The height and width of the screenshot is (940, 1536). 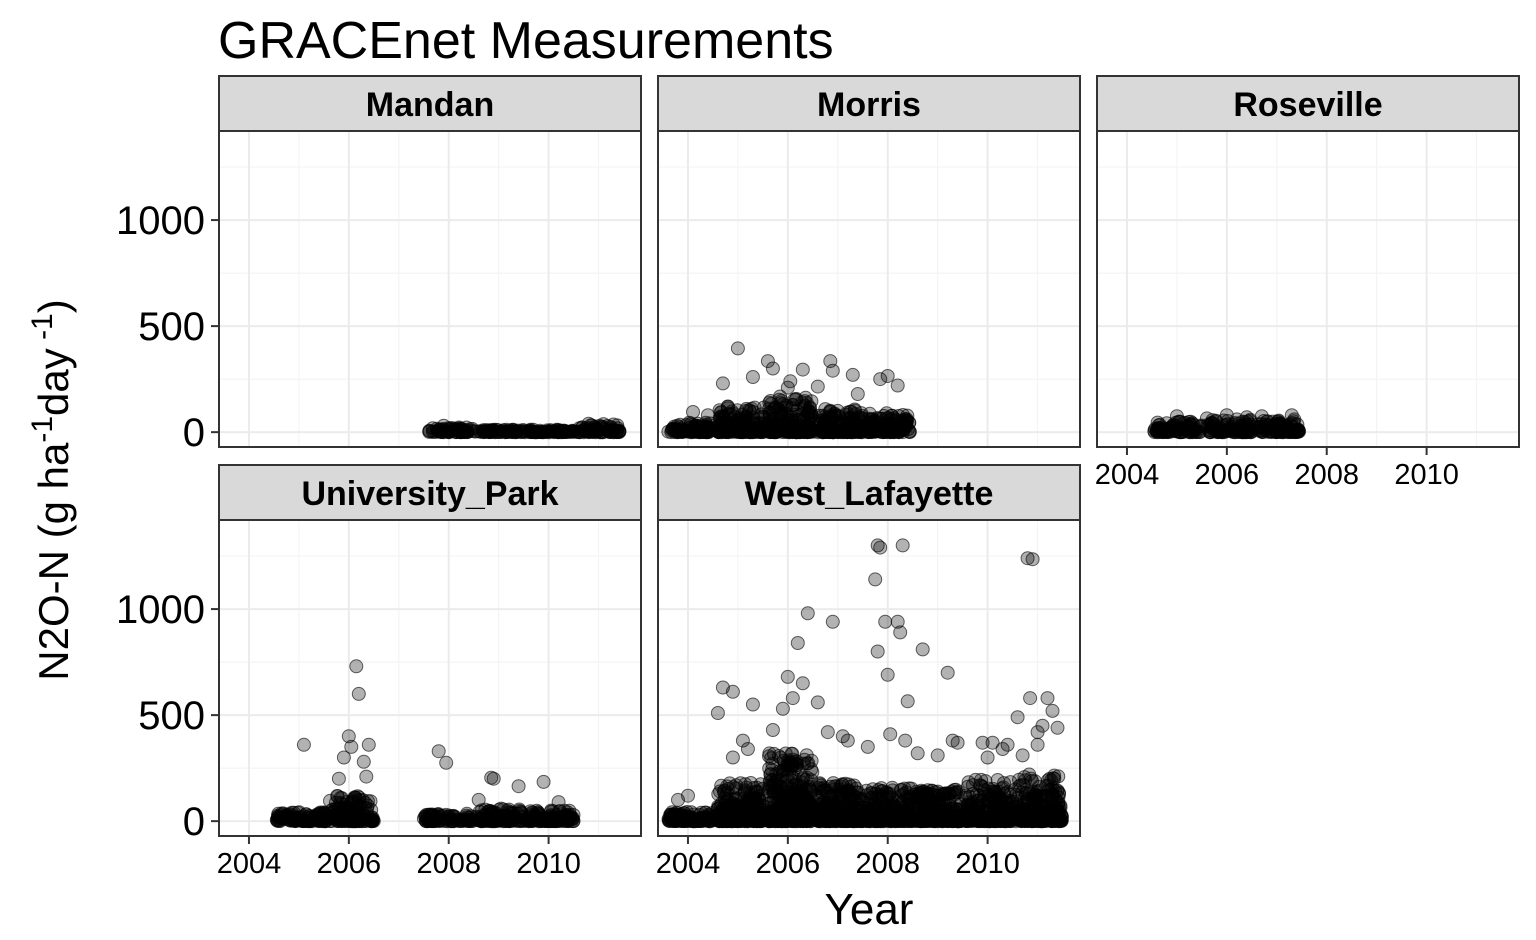 I want to click on facet-west-lafayette: West_Lafayette 2004 2006 2008 2010, so click(x=868, y=672).